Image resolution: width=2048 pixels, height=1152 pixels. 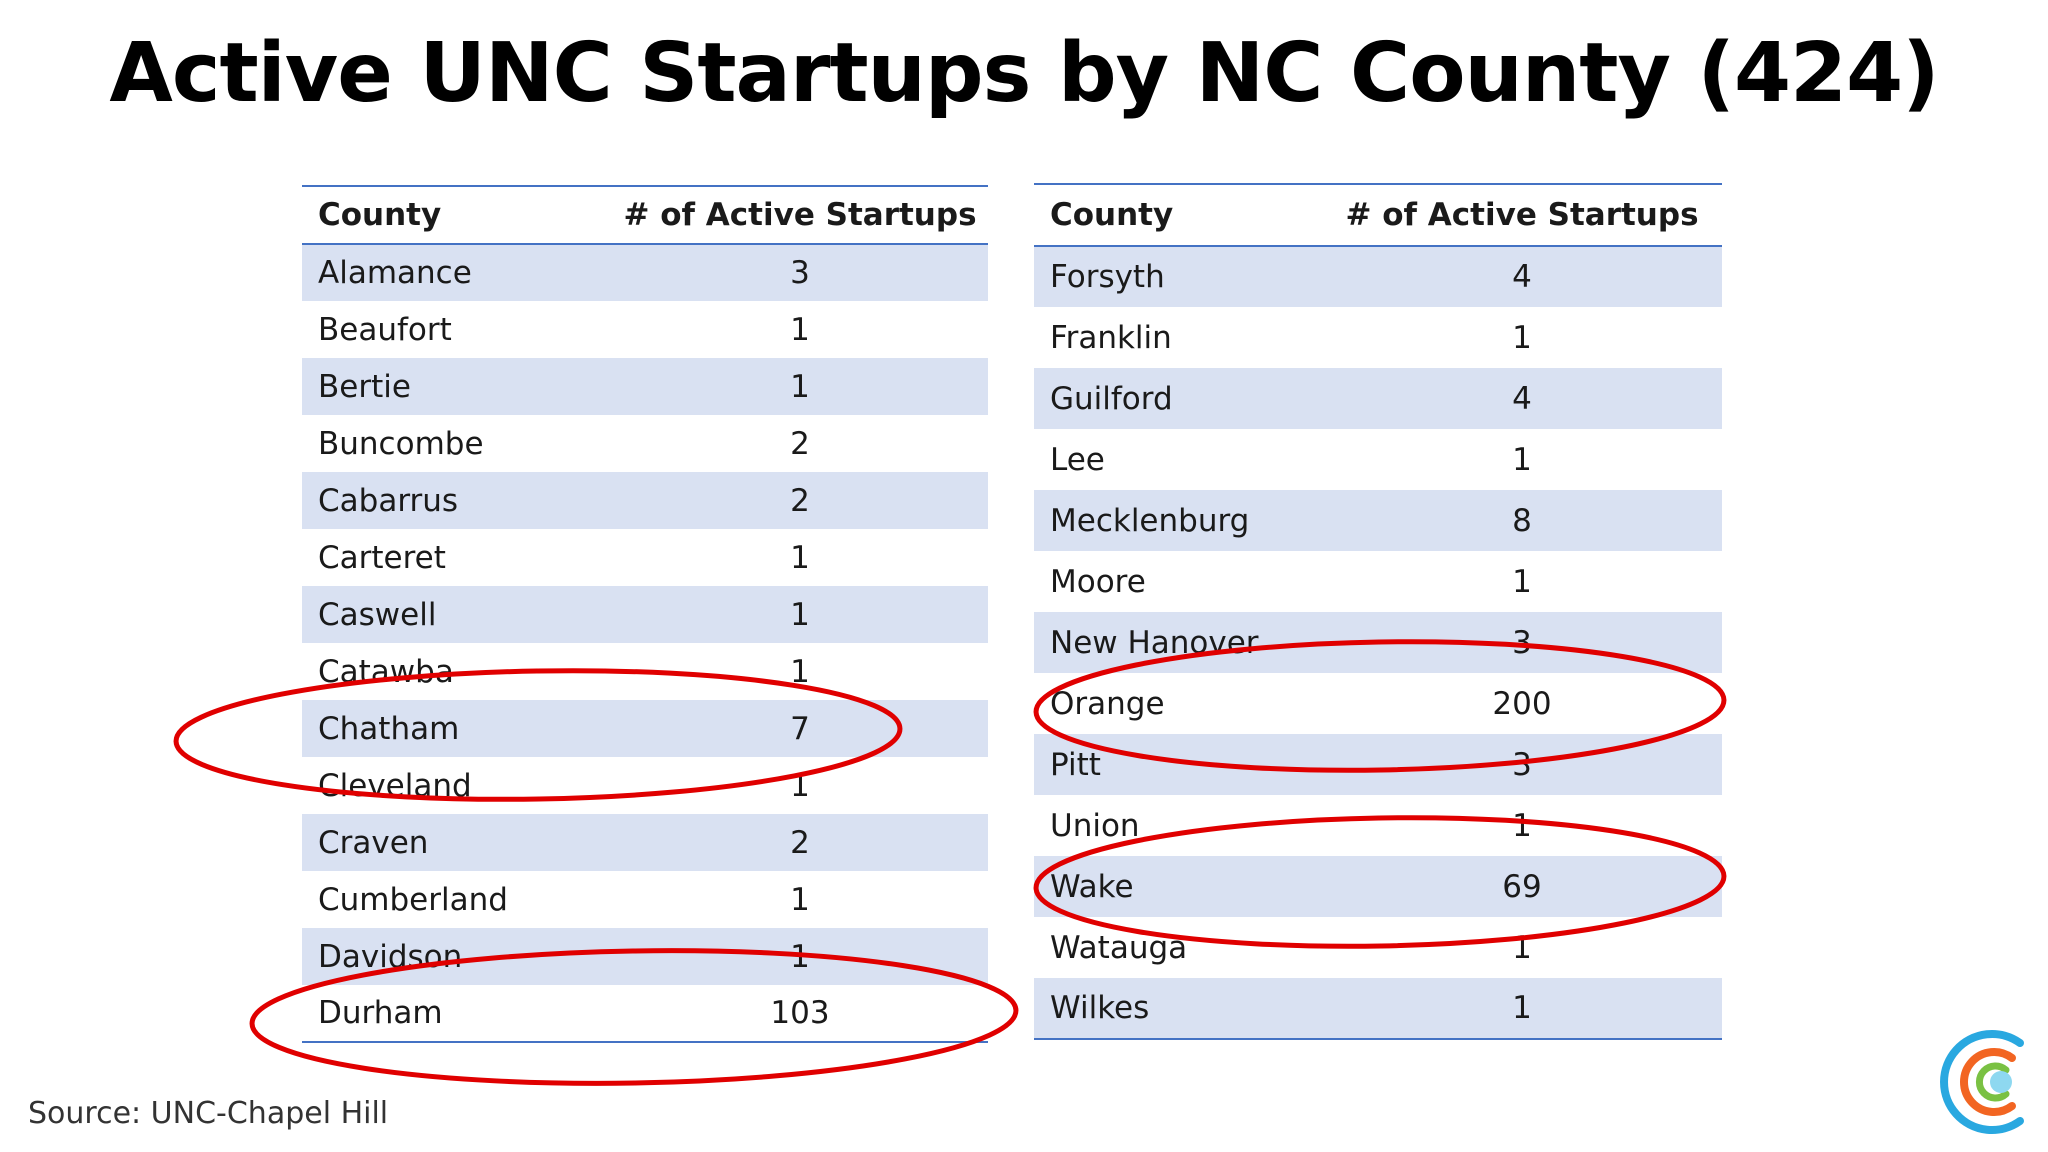 I want to click on table-row: Davidson 1, so click(x=645, y=956).